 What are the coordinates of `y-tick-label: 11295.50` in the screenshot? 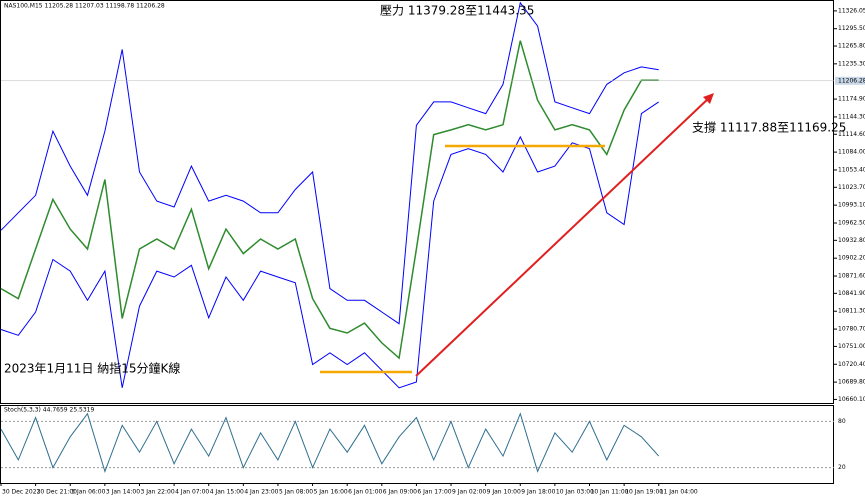 It's located at (851, 28).